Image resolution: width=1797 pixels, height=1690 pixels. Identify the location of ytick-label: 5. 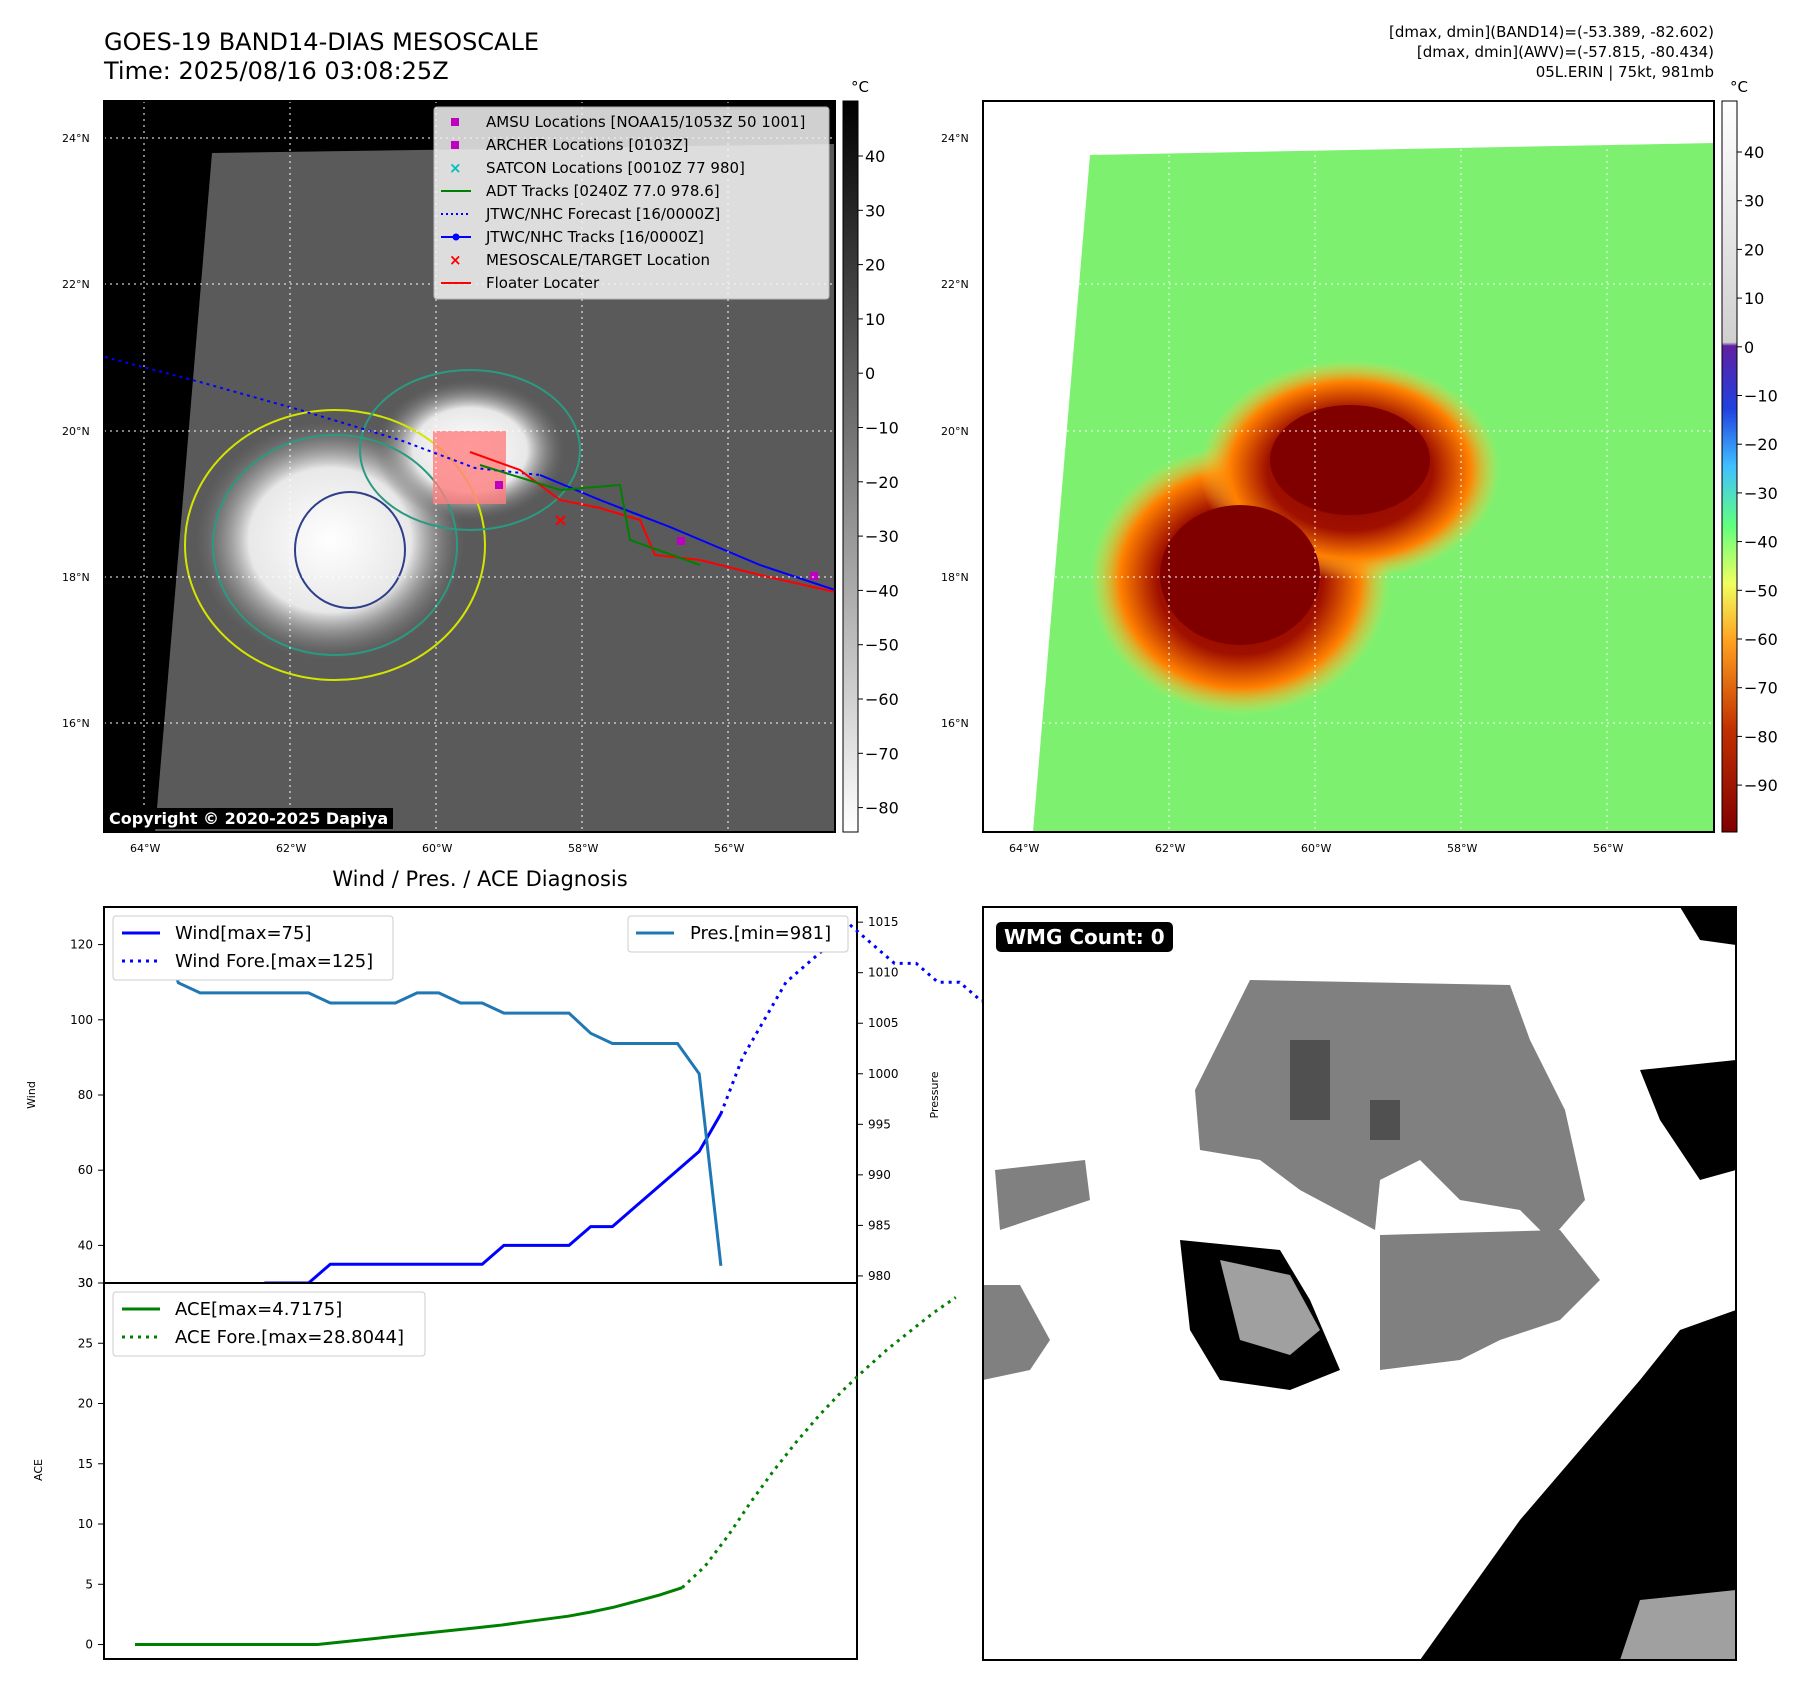
(89, 1584).